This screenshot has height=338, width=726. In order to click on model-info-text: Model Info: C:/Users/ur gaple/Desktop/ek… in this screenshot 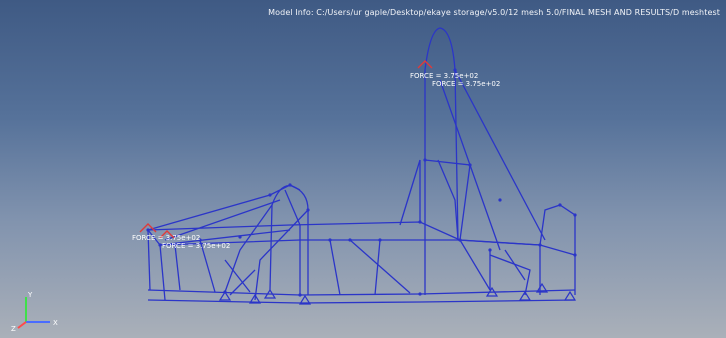, I will do `click(494, 12)`.